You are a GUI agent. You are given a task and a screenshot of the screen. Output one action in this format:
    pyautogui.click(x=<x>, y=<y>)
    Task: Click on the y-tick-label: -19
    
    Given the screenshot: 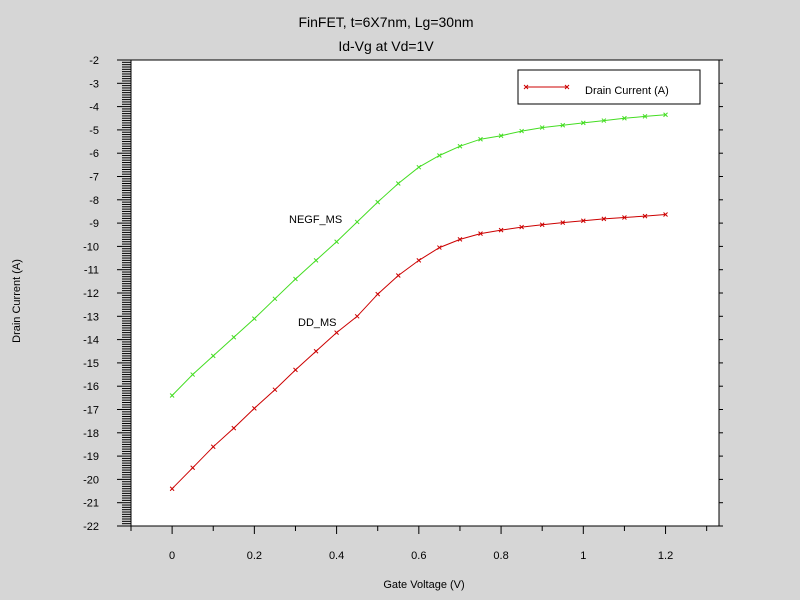 What is the action you would take?
    pyautogui.click(x=91, y=457)
    